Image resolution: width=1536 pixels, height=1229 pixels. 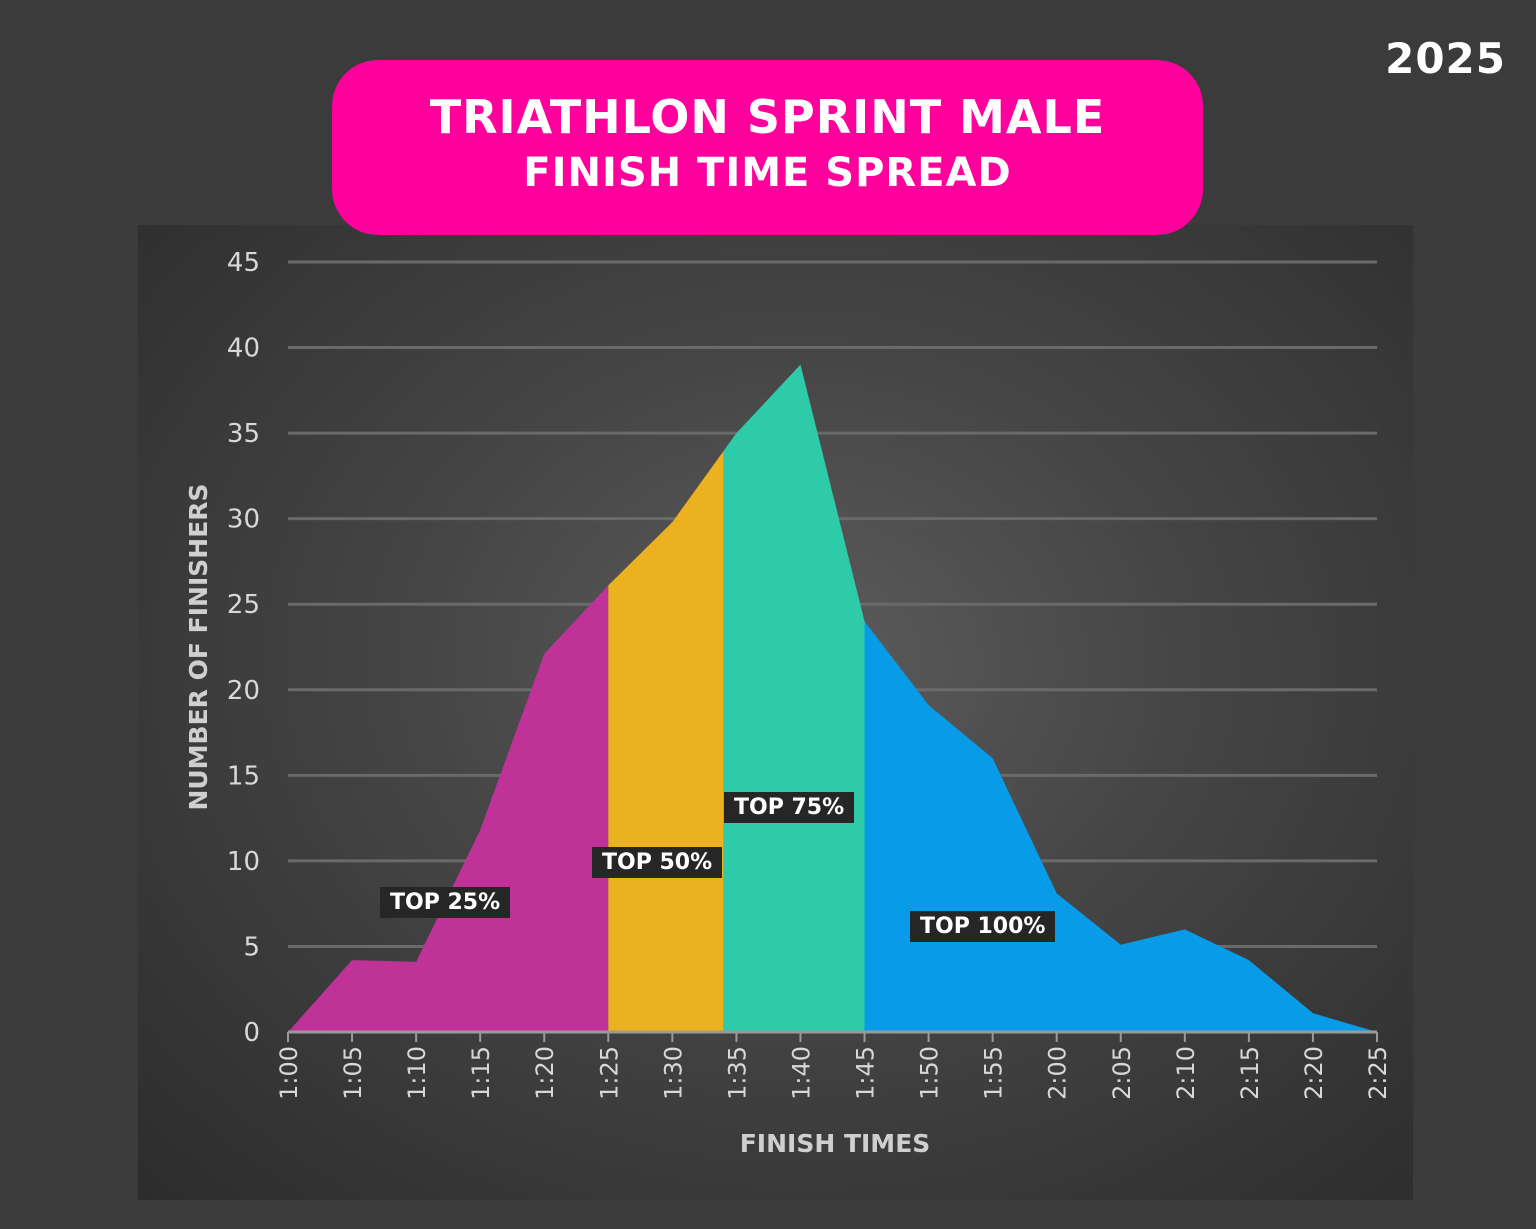 I want to click on x-tick-label: 2:10, so click(x=1186, y=1073).